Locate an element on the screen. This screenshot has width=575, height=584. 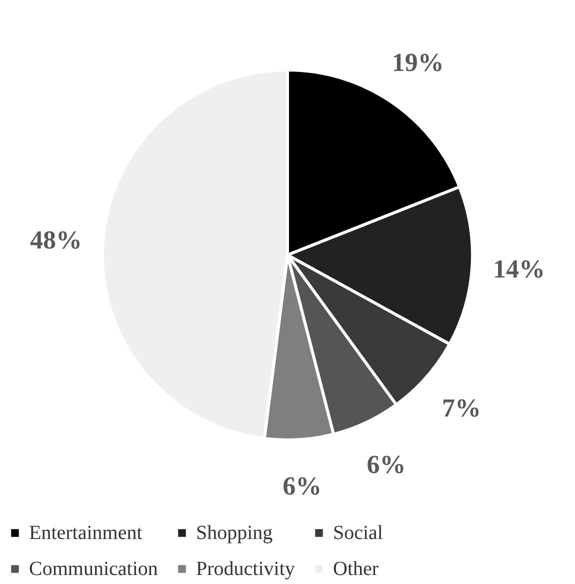
data-label: 14% is located at coordinates (519, 269).